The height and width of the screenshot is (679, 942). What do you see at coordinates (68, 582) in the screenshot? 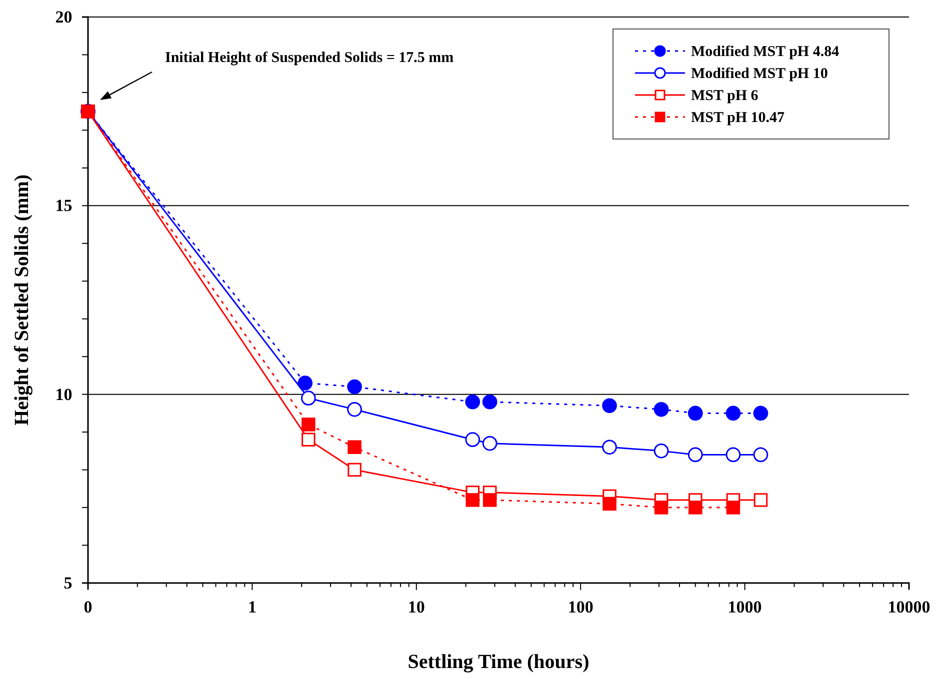
I see `y-tick-label: 5` at bounding box center [68, 582].